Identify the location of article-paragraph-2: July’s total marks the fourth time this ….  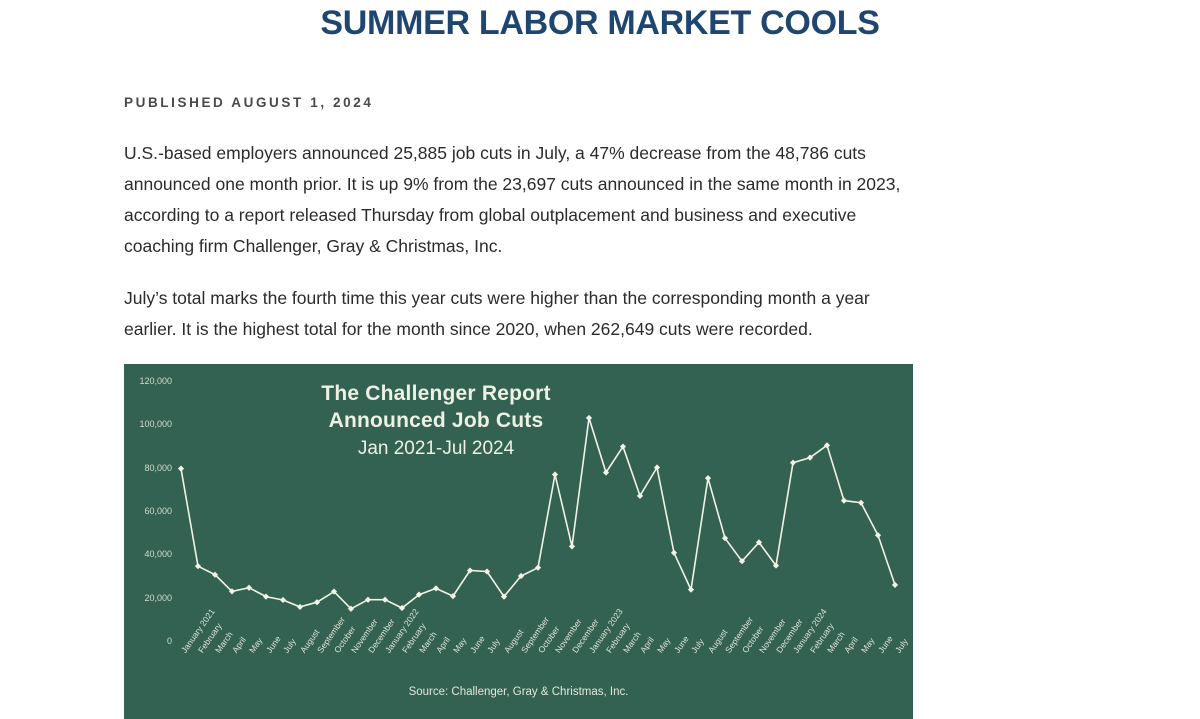
(497, 313).